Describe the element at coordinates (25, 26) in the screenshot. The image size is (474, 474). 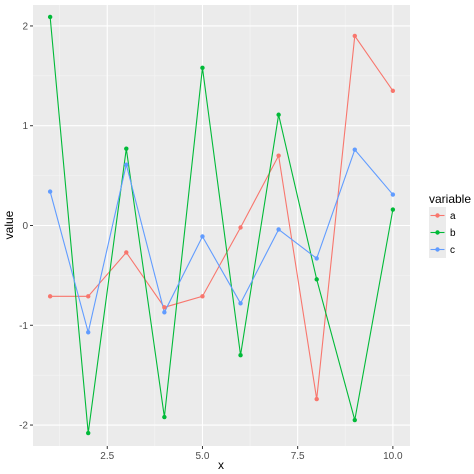
I see `y-tick-label: 2` at that location.